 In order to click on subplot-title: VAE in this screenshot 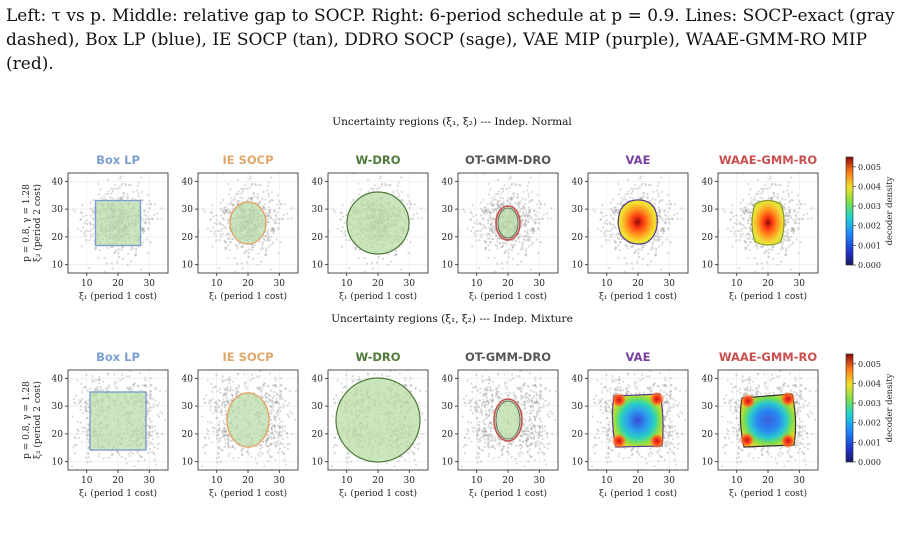, I will do `click(638, 357)`.